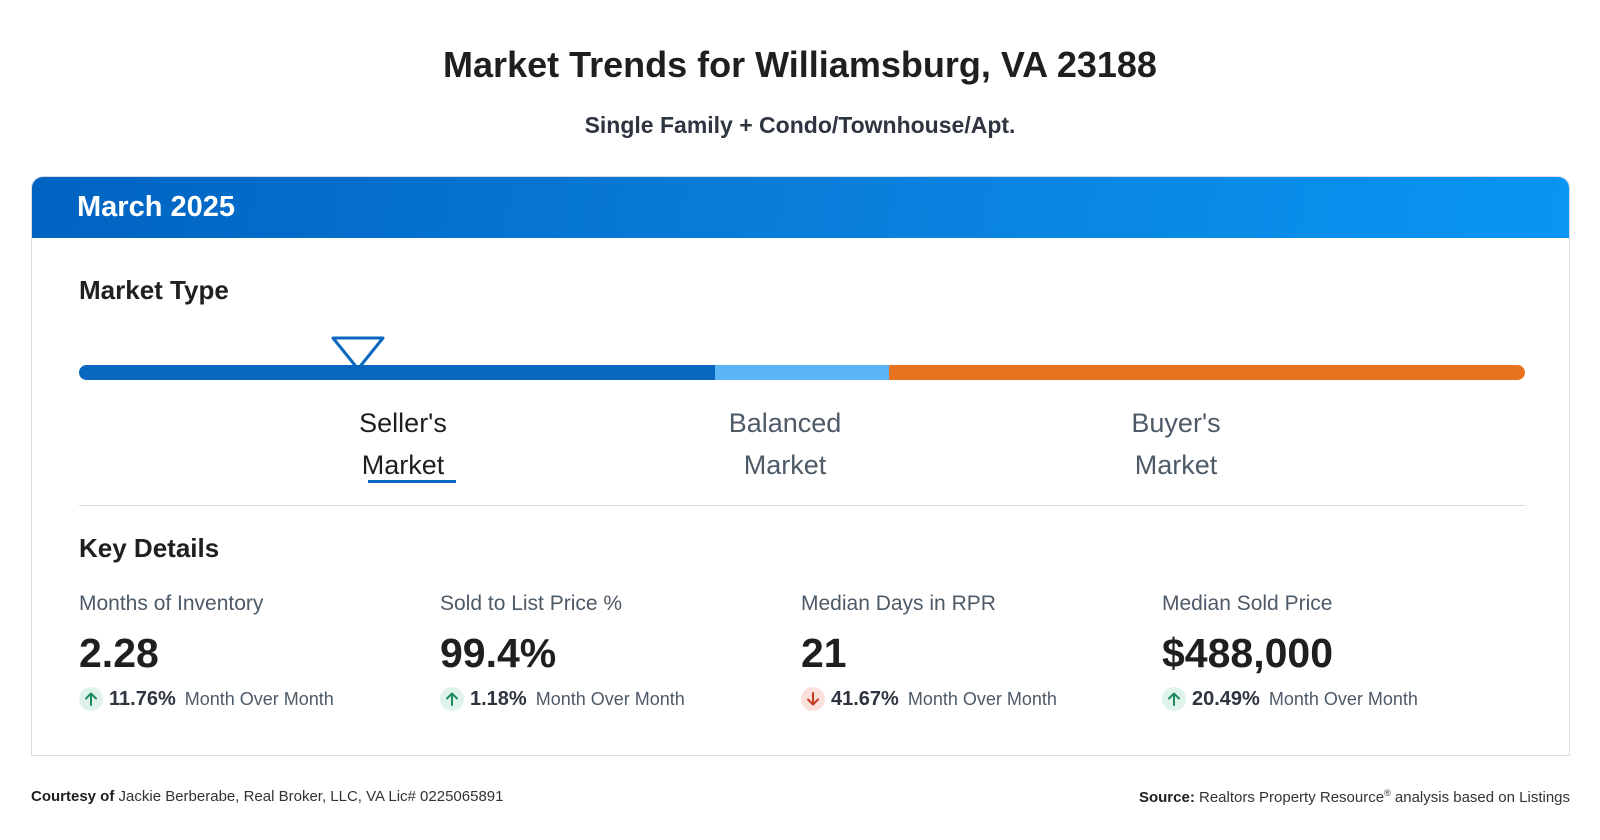 Image resolution: width=1600 pixels, height=840 pixels. Describe the element at coordinates (824, 653) in the screenshot. I see `metric-value: 21` at that location.